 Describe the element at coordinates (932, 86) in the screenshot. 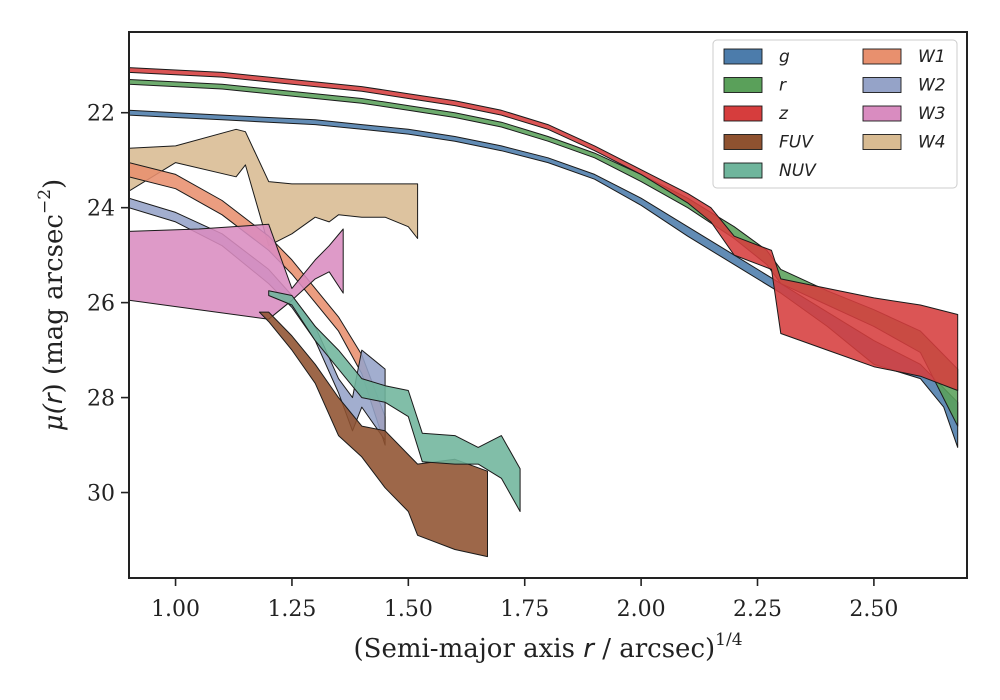

I see `legend-label-w2: W2` at that location.